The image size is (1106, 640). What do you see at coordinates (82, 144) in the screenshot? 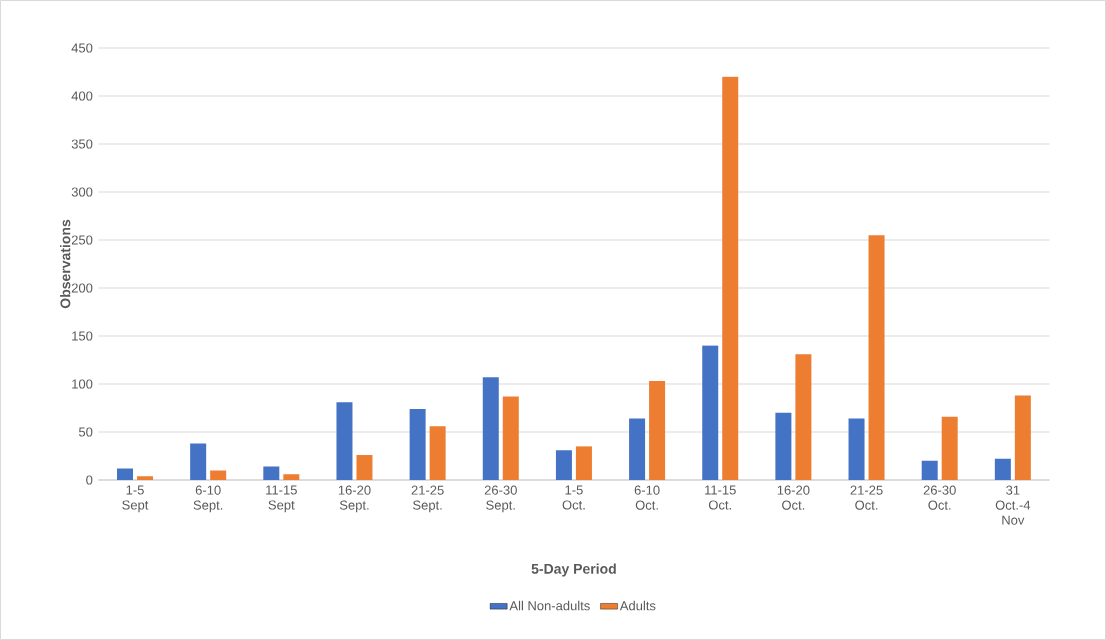
I see `y-tick-label: 350` at bounding box center [82, 144].